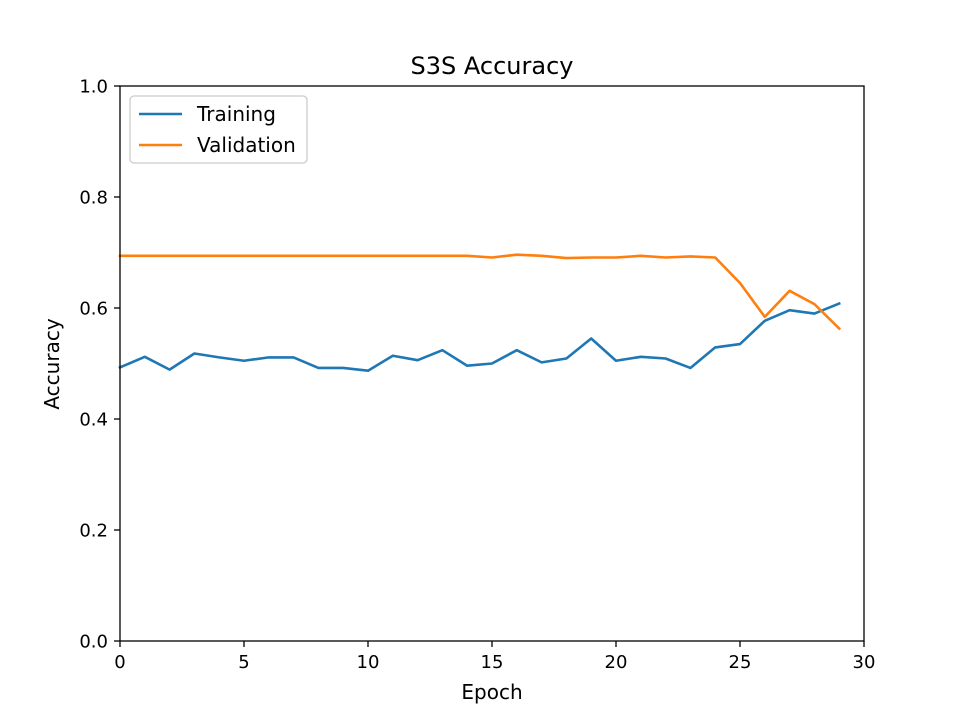  I want to click on y-tick-label: 0.0, so click(93, 642).